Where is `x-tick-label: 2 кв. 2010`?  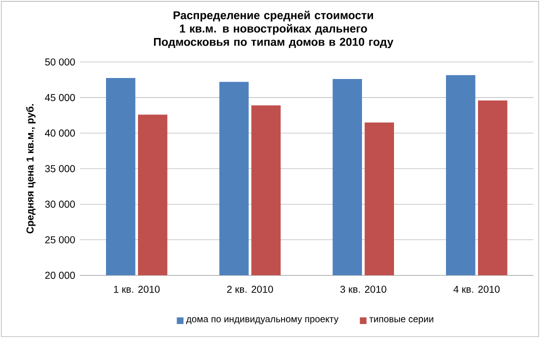 x-tick-label: 2 кв. 2010 is located at coordinates (250, 289).